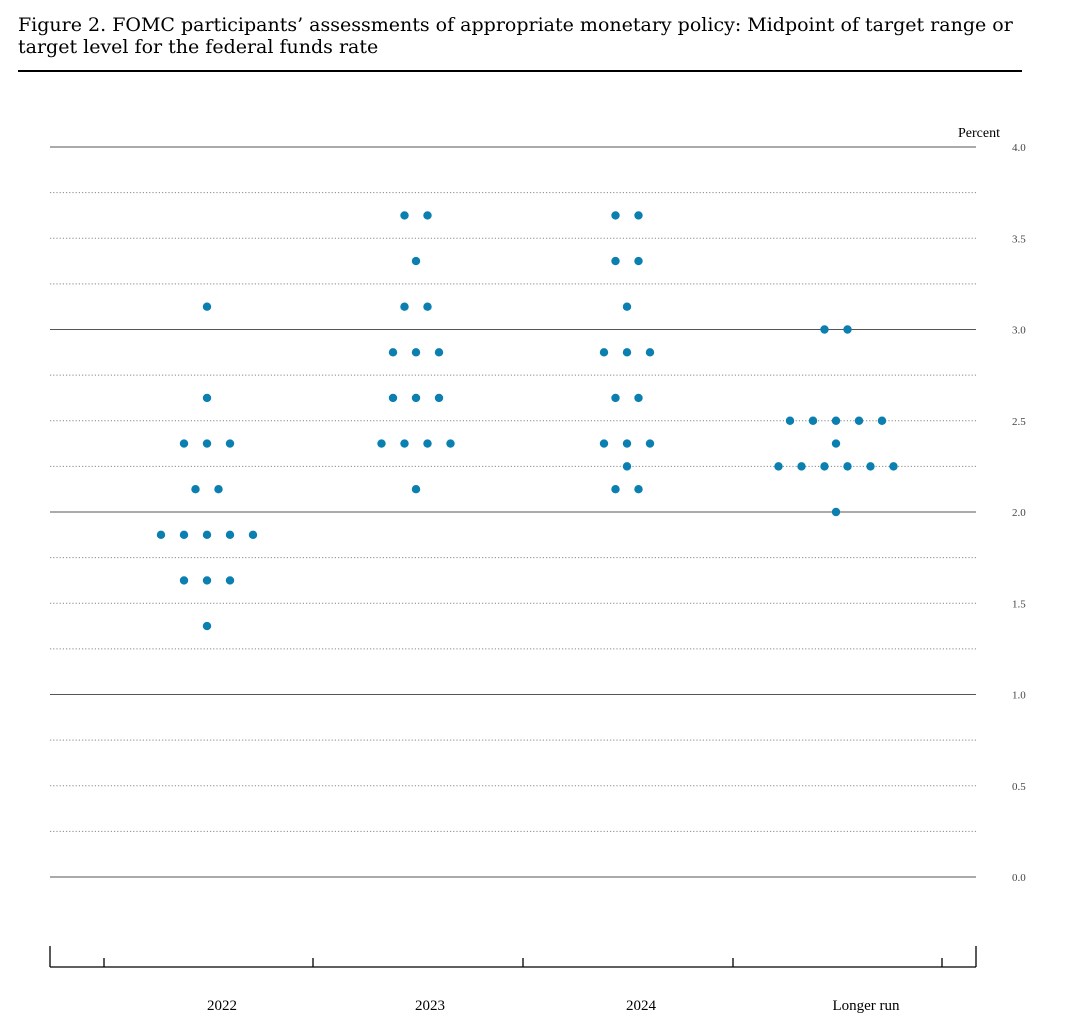  What do you see at coordinates (1019, 604) in the screenshot?
I see `y-tick-label: 1.5` at bounding box center [1019, 604].